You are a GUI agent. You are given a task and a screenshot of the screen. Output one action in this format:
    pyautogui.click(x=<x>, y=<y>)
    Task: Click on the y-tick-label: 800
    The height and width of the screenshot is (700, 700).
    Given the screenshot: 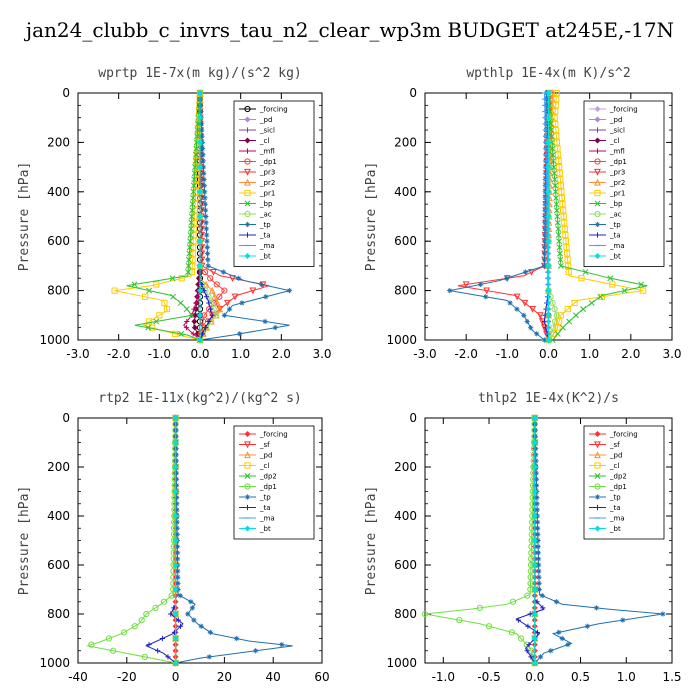 What is the action you would take?
    pyautogui.click(x=58, y=614)
    